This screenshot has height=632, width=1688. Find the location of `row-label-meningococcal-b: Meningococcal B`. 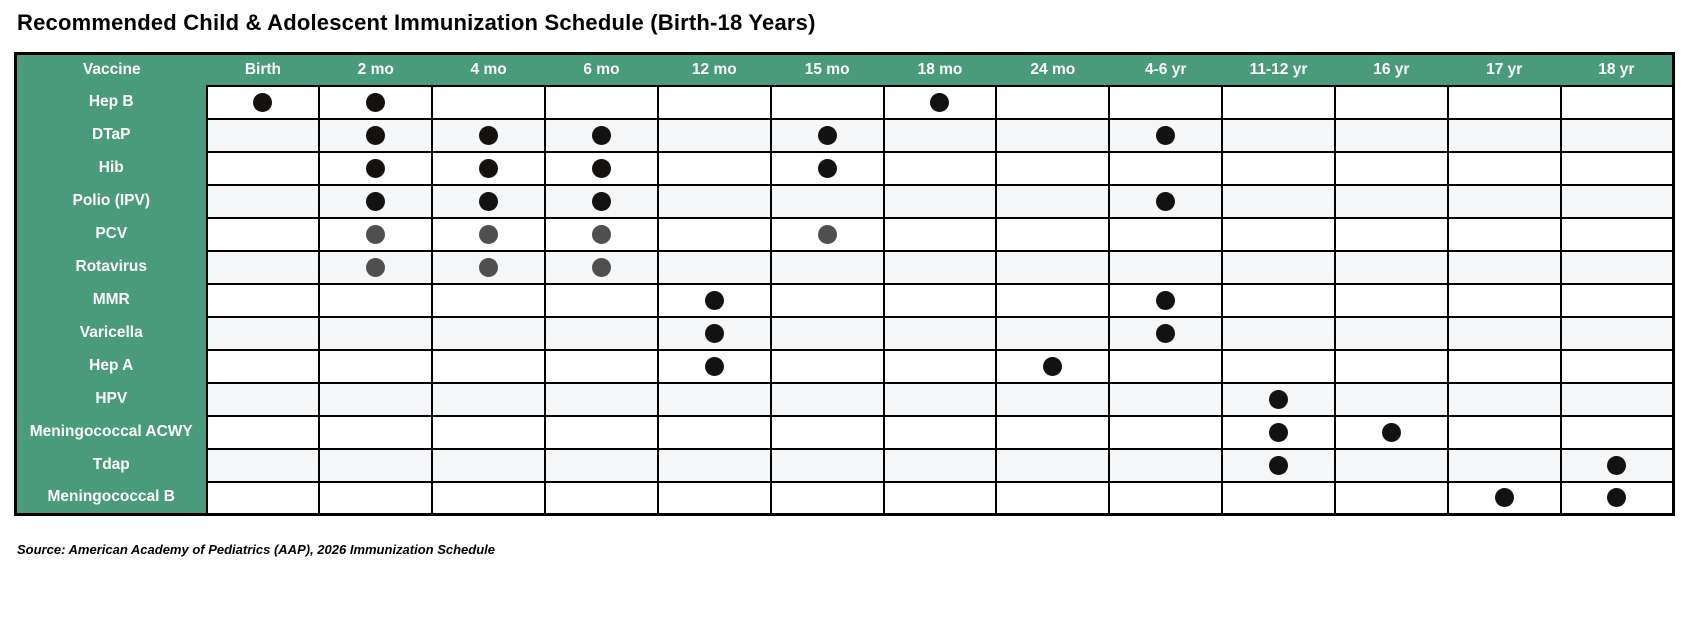

row-label-meningococcal-b: Meningococcal B is located at coordinates (111, 498).